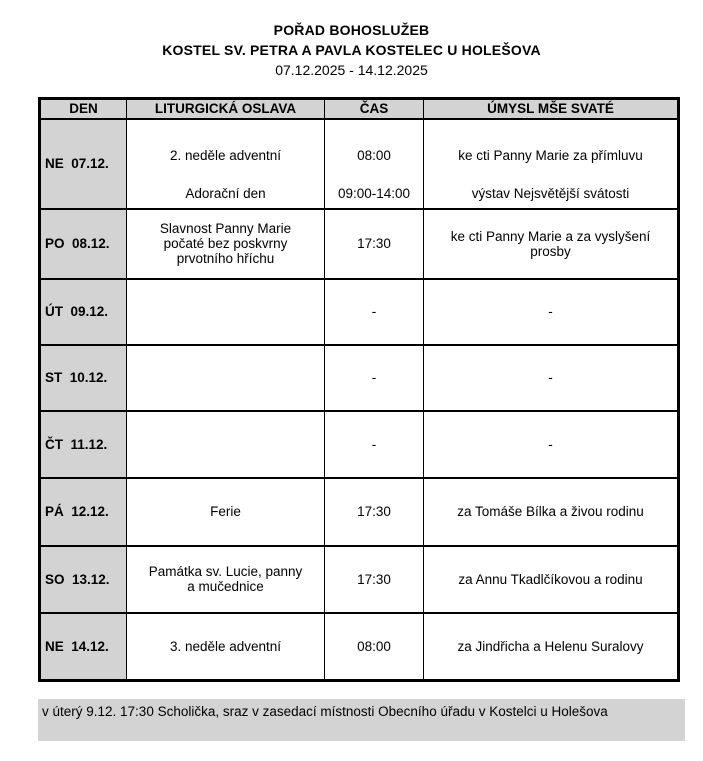 Image resolution: width=703 pixels, height=761 pixels. I want to click on table-row-tuesday-09: ÚT 09.12. - -, so click(359, 311).